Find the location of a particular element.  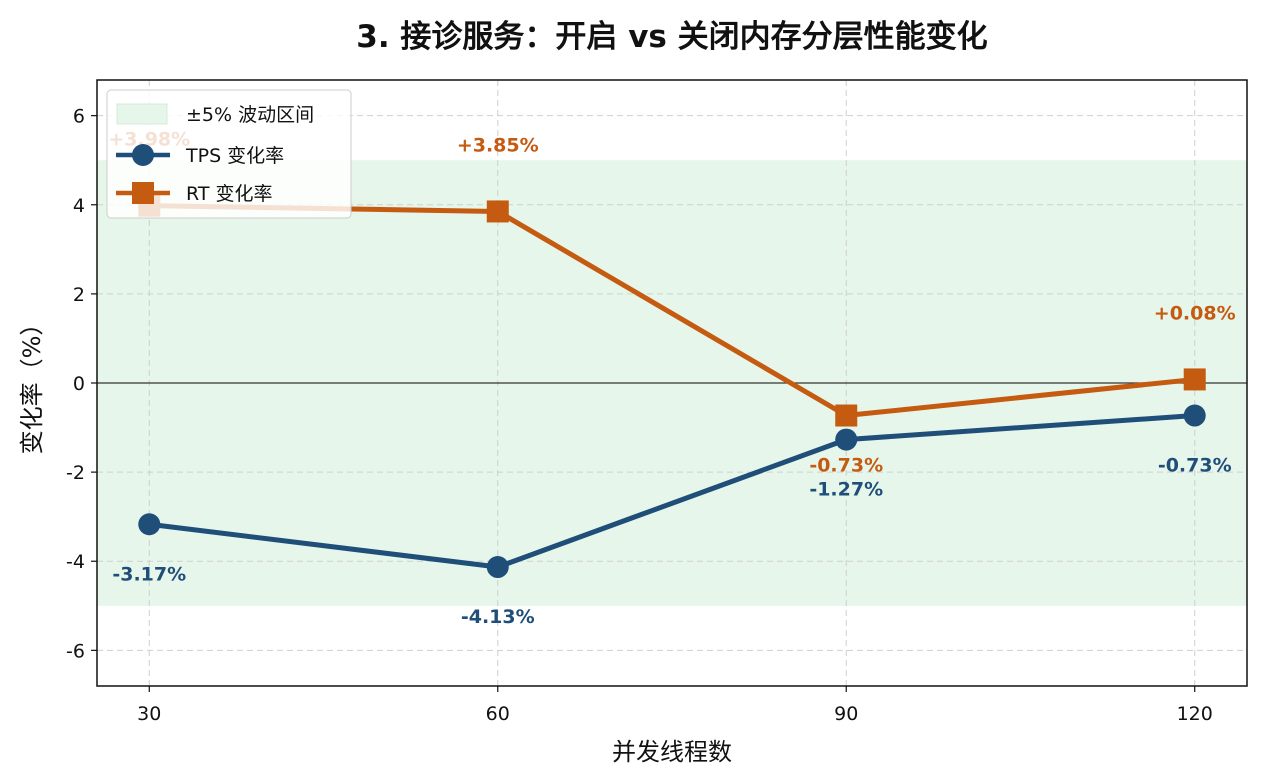

data-label-tps: -0.73% is located at coordinates (1195, 466).